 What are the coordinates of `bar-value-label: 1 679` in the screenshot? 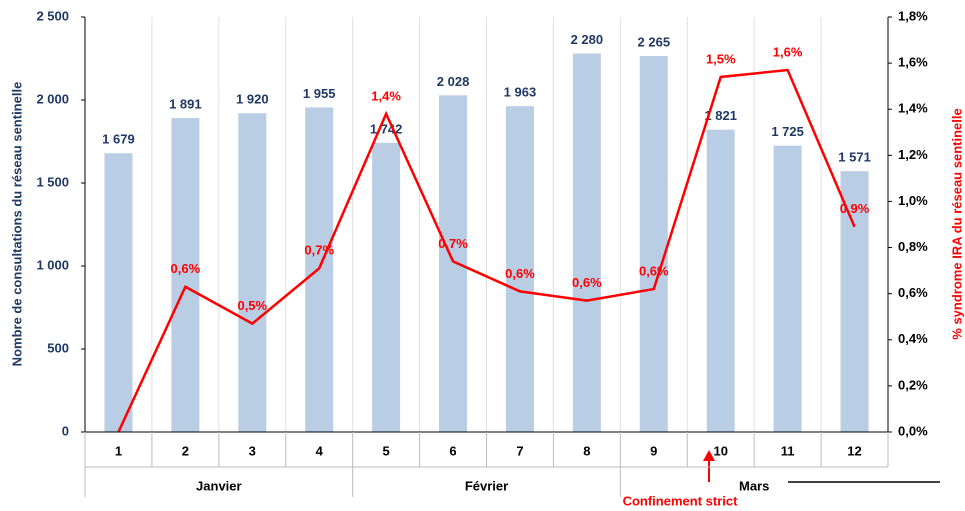 It's located at (118, 139).